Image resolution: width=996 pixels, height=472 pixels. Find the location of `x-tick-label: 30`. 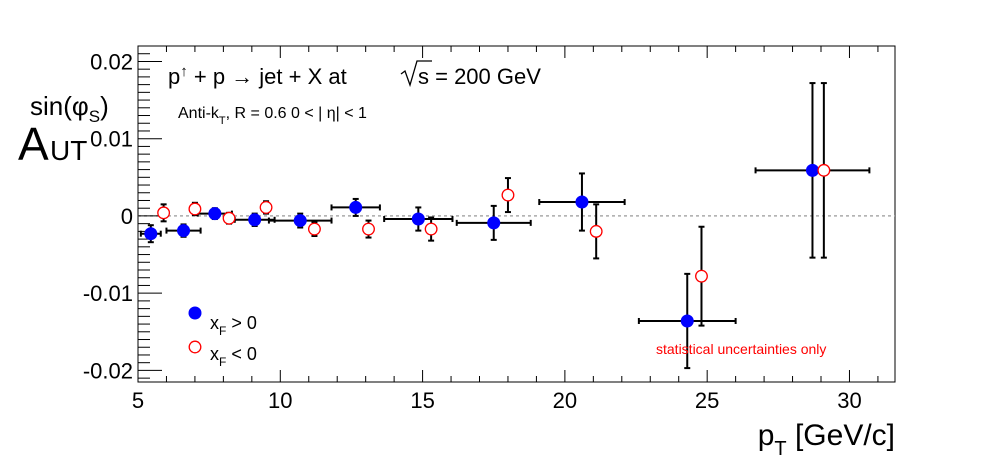

x-tick-label: 30 is located at coordinates (849, 400).